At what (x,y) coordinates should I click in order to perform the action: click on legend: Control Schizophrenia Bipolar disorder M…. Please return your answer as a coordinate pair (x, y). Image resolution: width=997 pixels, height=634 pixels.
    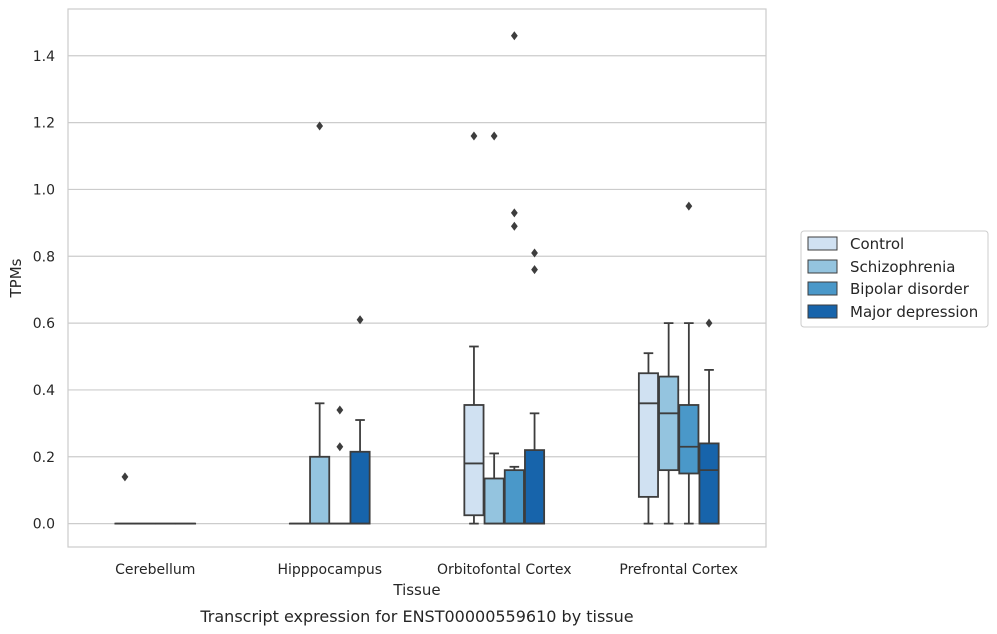
    Looking at the image, I should click on (894, 279).